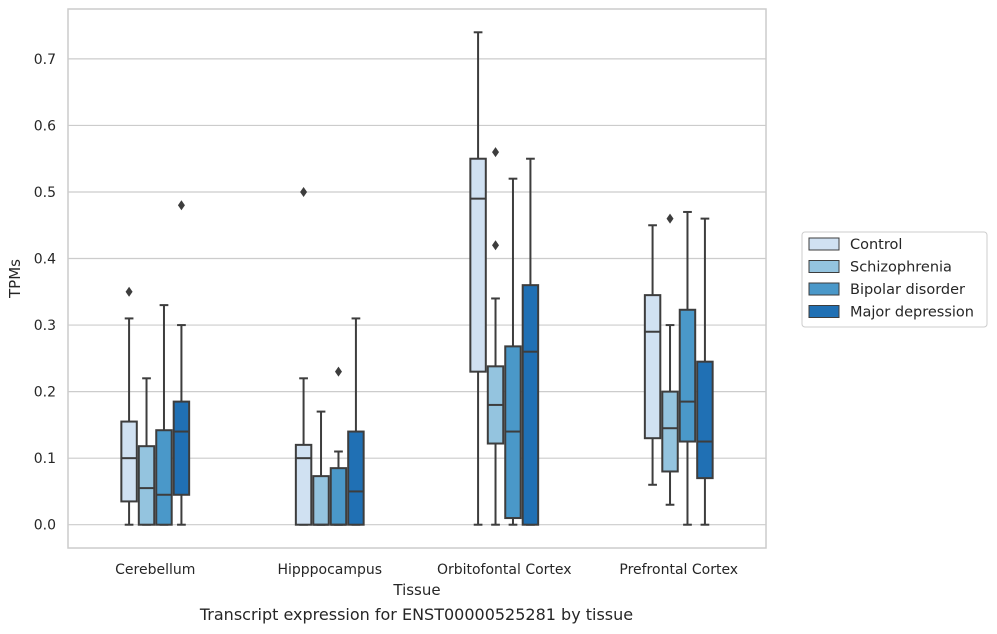 This screenshot has width=997, height=634. I want to click on x-tick-label: Prefrontal Cortex, so click(678, 570).